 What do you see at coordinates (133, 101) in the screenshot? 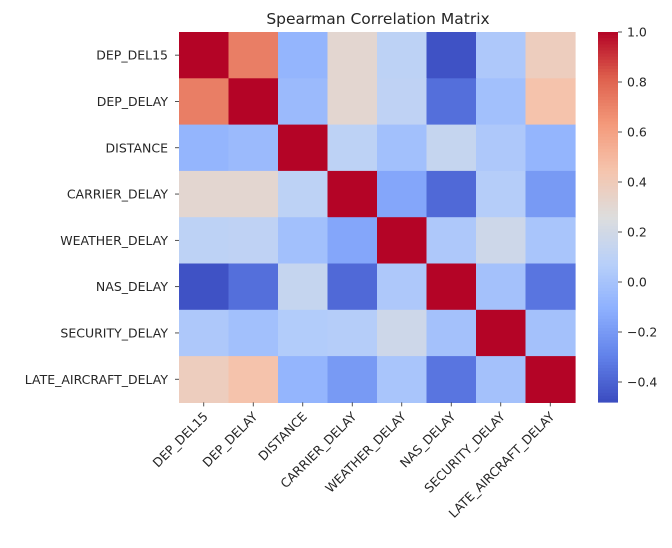
I see `y-tick-label: DEP_DELAY` at bounding box center [133, 101].